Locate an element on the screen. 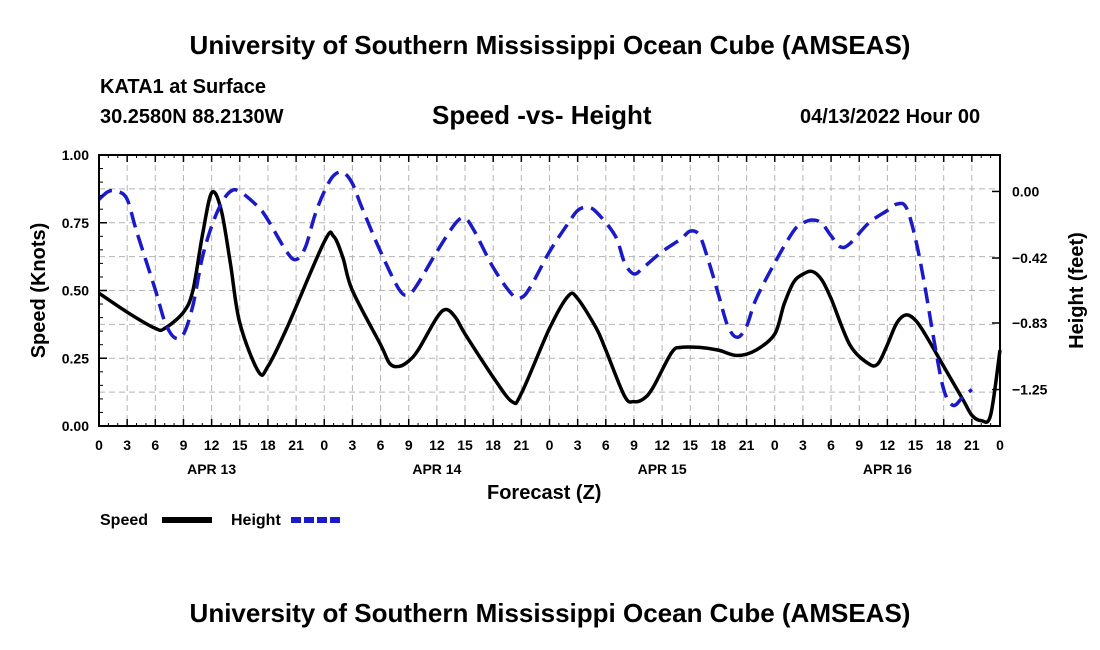  legend-label-speed: Speed is located at coordinates (124, 520).